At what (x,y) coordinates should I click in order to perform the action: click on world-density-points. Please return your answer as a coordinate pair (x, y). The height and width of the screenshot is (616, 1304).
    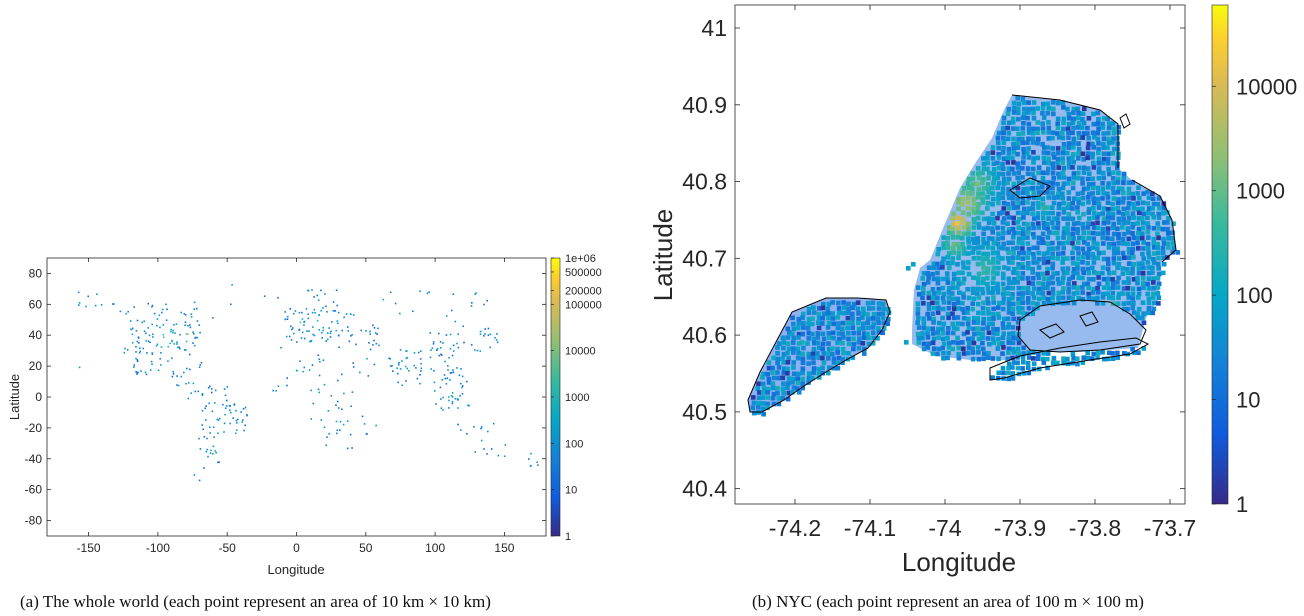
    Looking at the image, I should click on (308, 383).